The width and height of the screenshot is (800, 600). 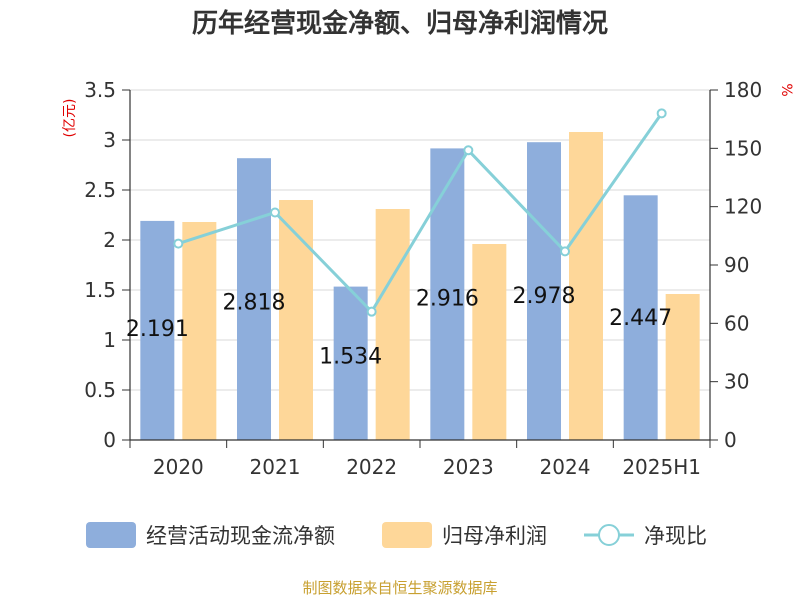 I want to click on y-right-unit: %, so click(x=786, y=89).